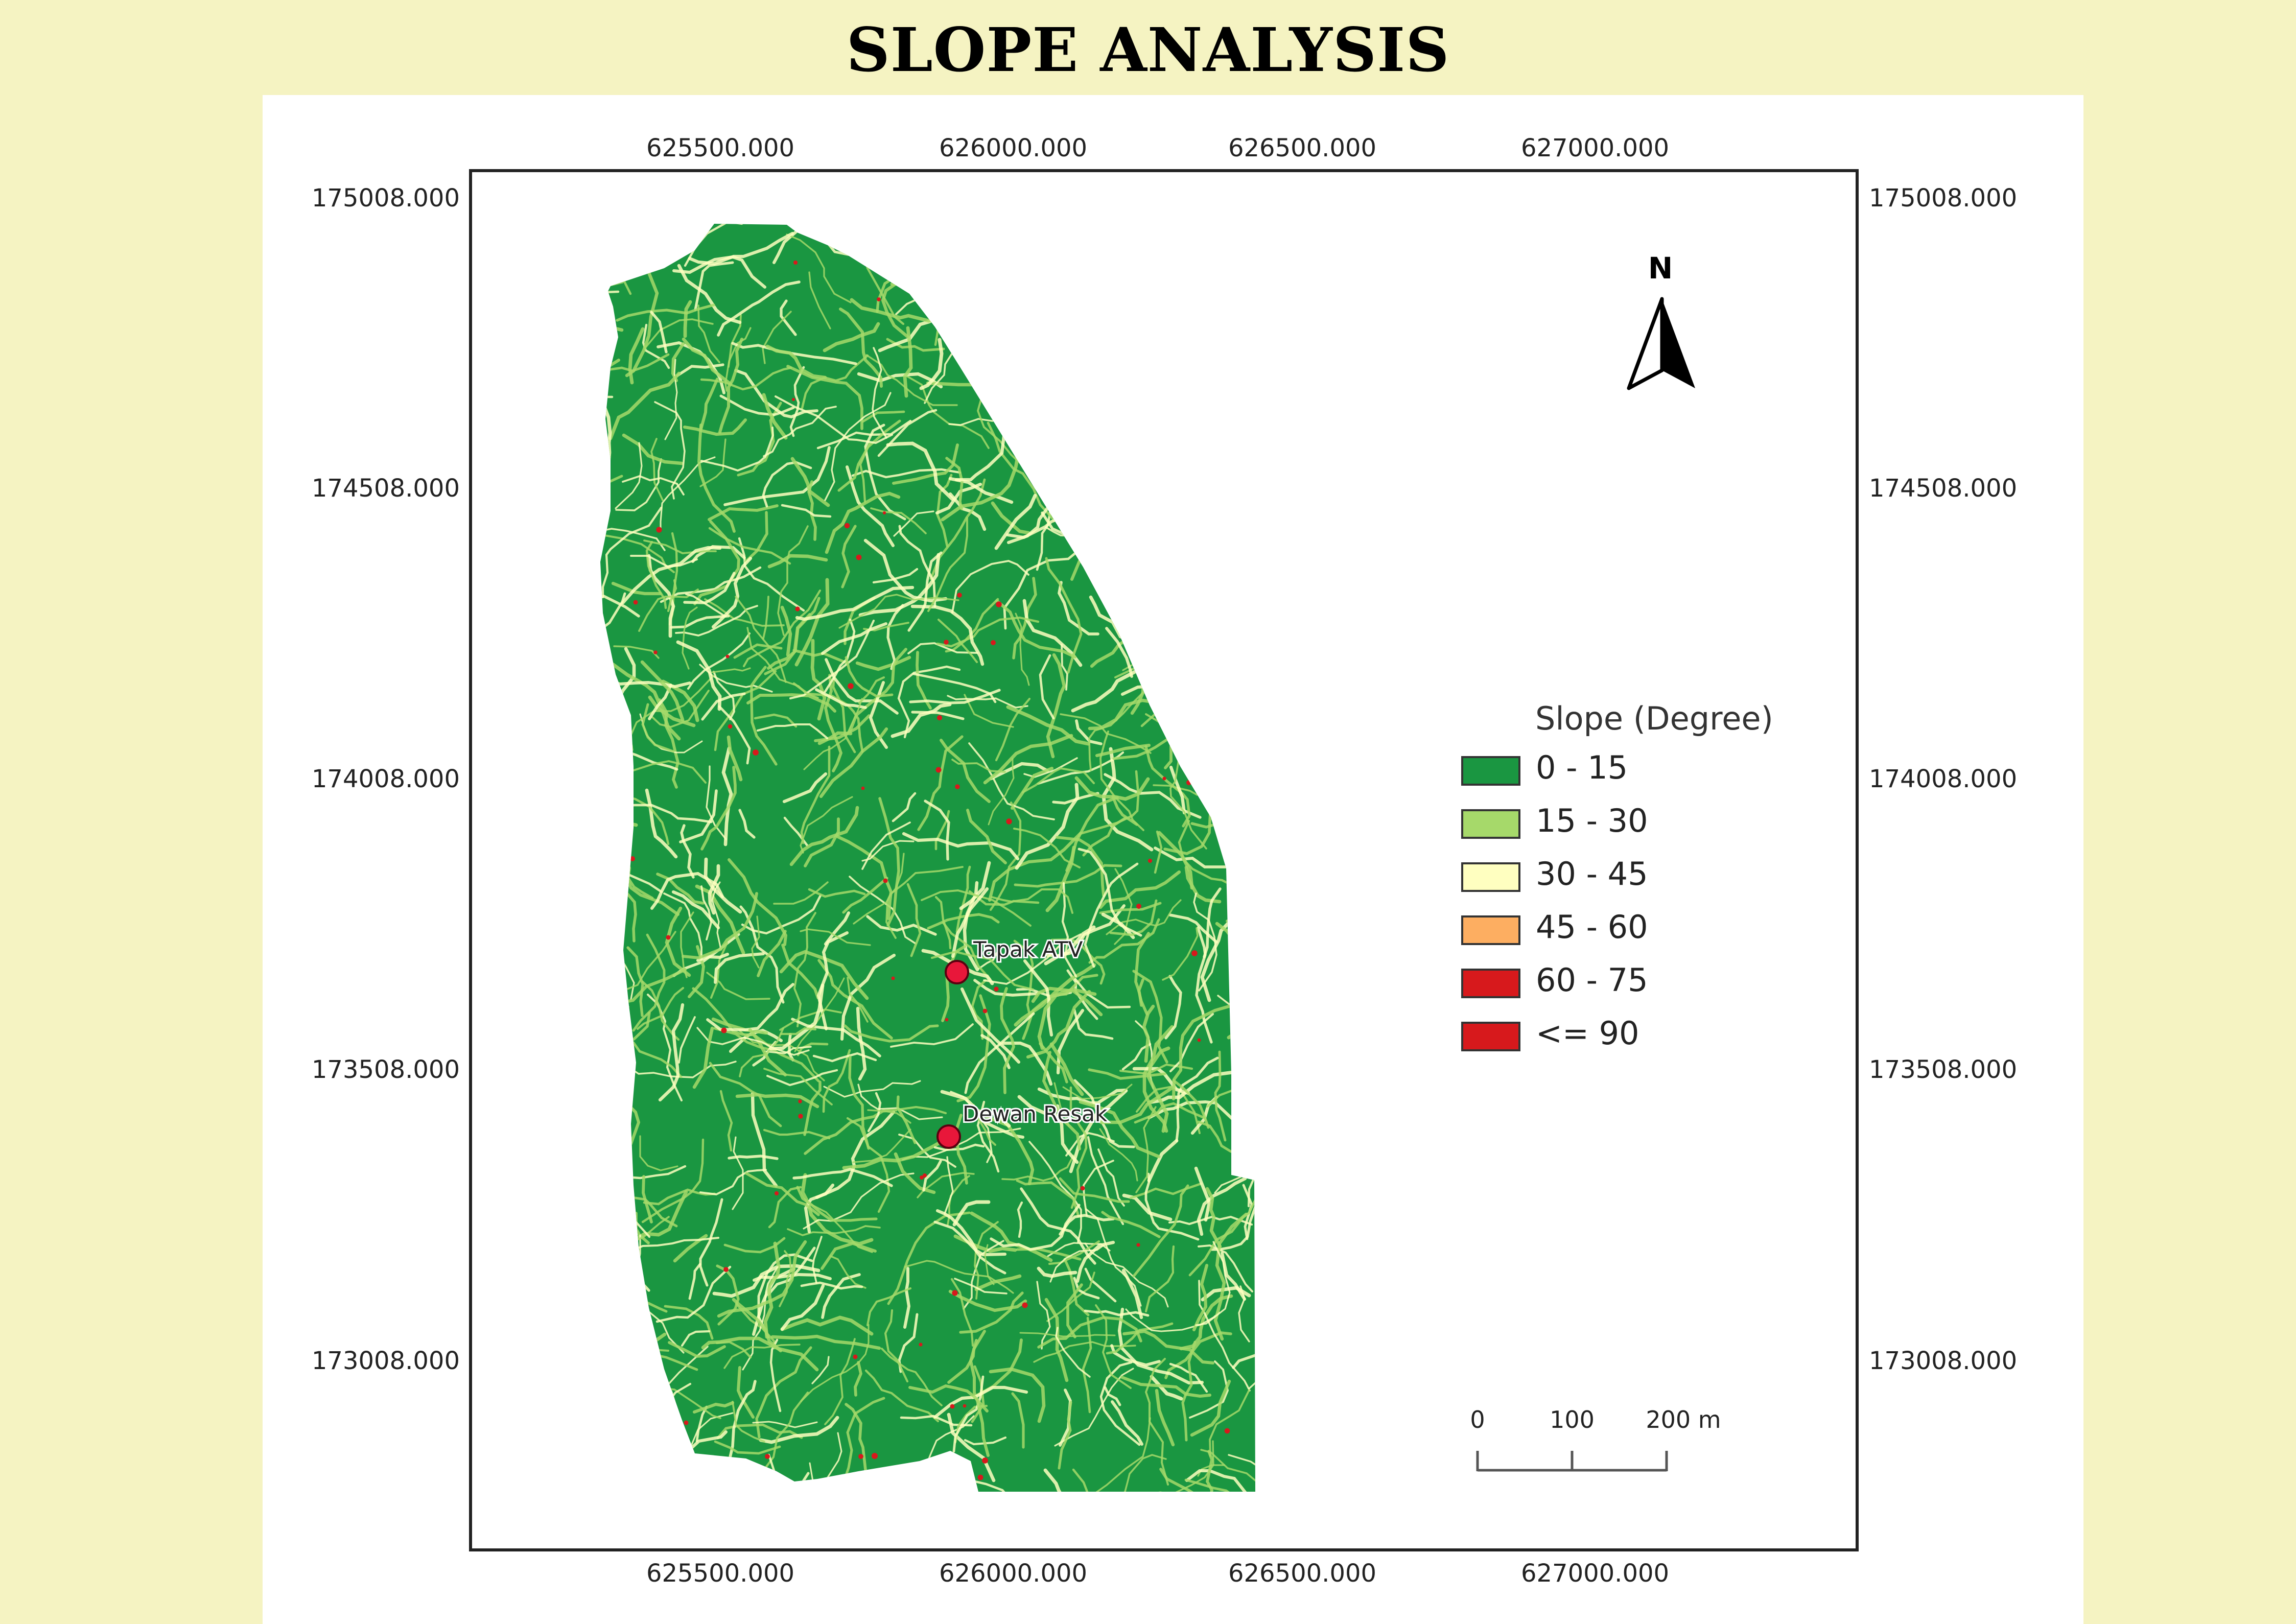 The image size is (2296, 1624). Describe the element at coordinates (1943, 488) in the screenshot. I see `y-tick-right-2: 174508.000` at that location.